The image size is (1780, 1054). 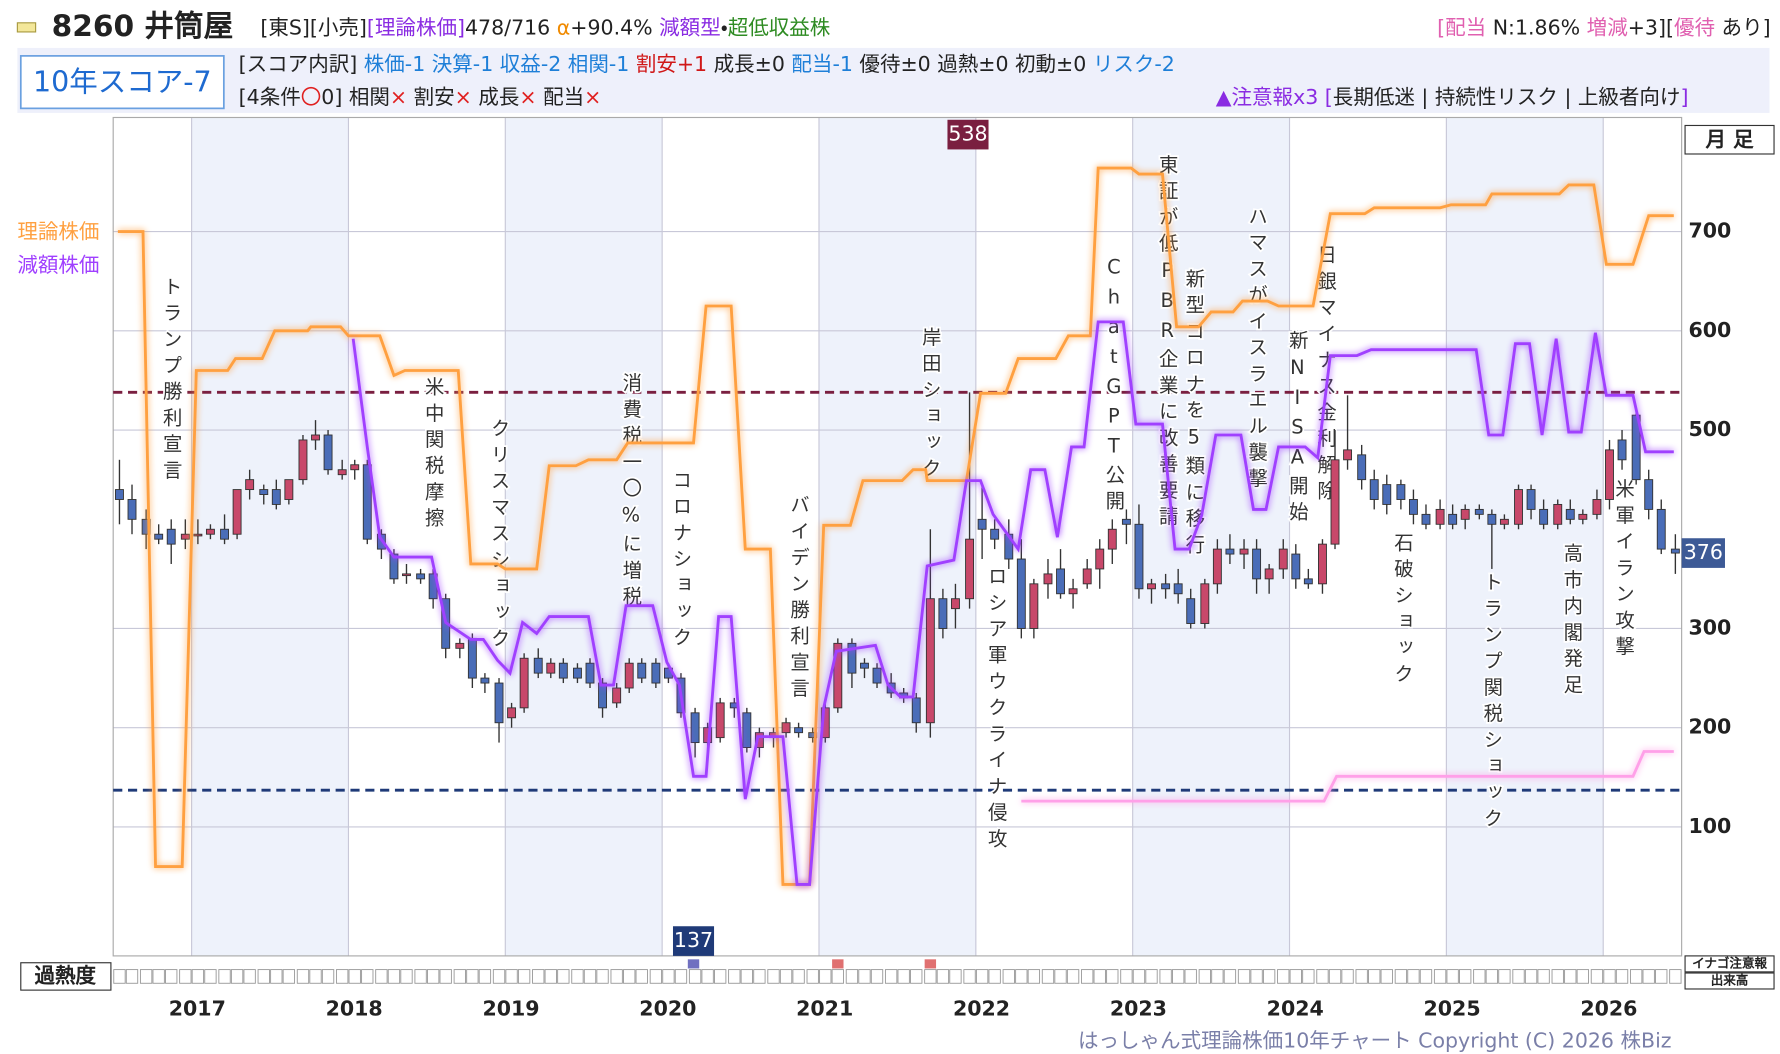 What do you see at coordinates (1684, 97) in the screenshot?
I see `text-segment: ]` at bounding box center [1684, 97].